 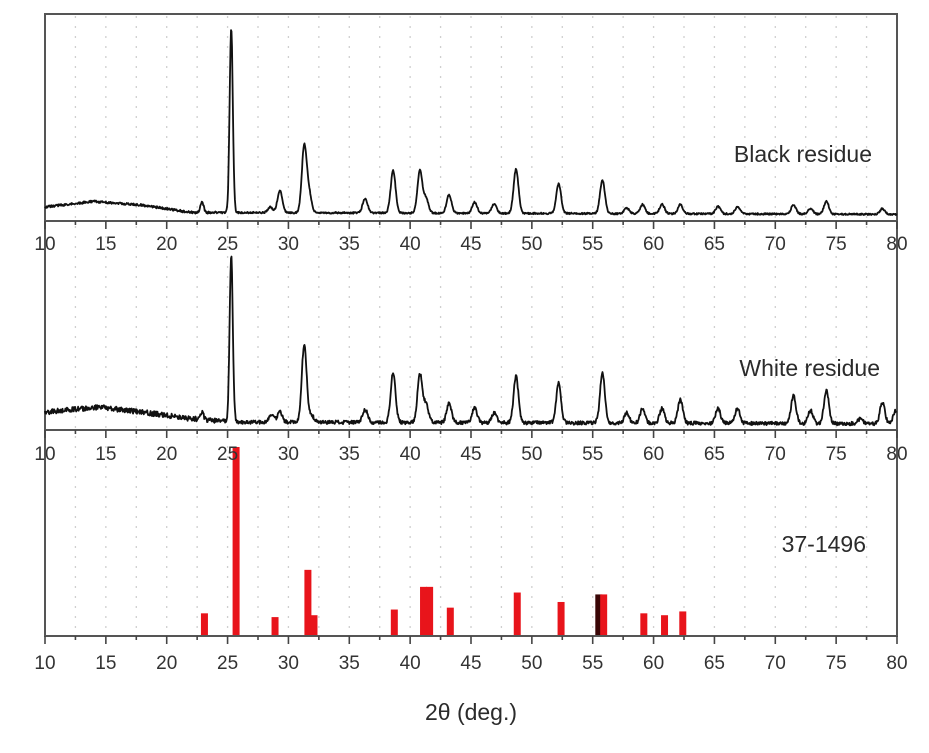 What do you see at coordinates (443, 541) in the screenshot?
I see `reference-sticks` at bounding box center [443, 541].